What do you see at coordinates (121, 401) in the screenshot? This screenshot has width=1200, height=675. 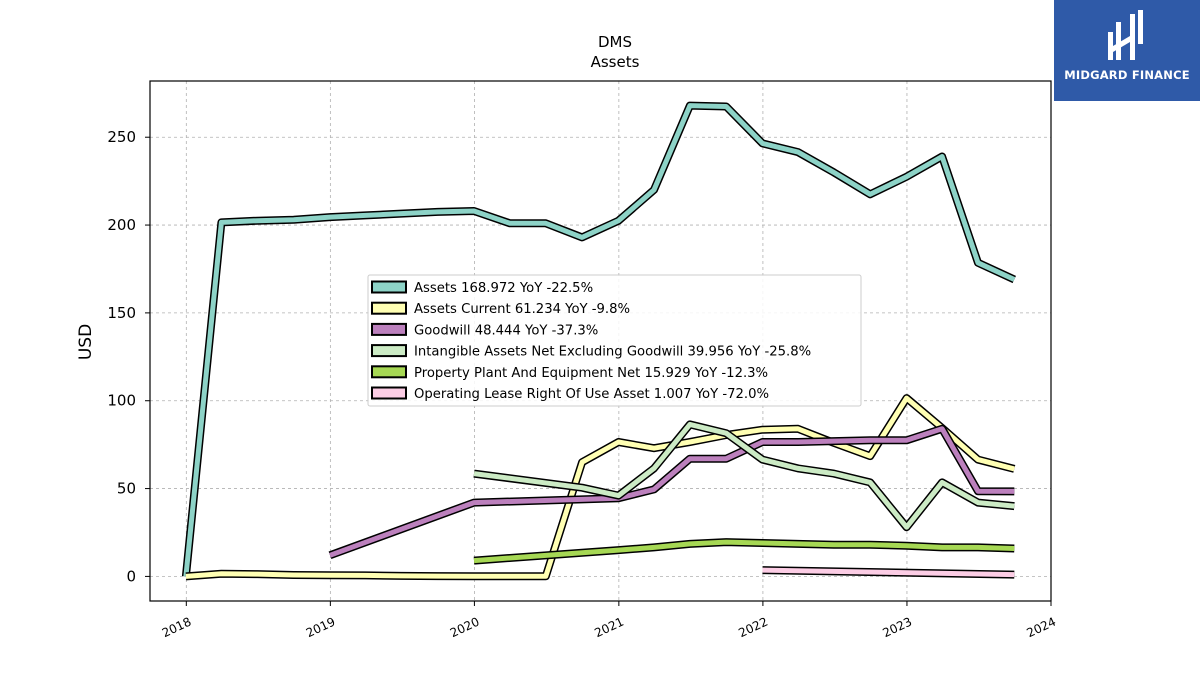 I see `y-tick-label: 100` at bounding box center [121, 401].